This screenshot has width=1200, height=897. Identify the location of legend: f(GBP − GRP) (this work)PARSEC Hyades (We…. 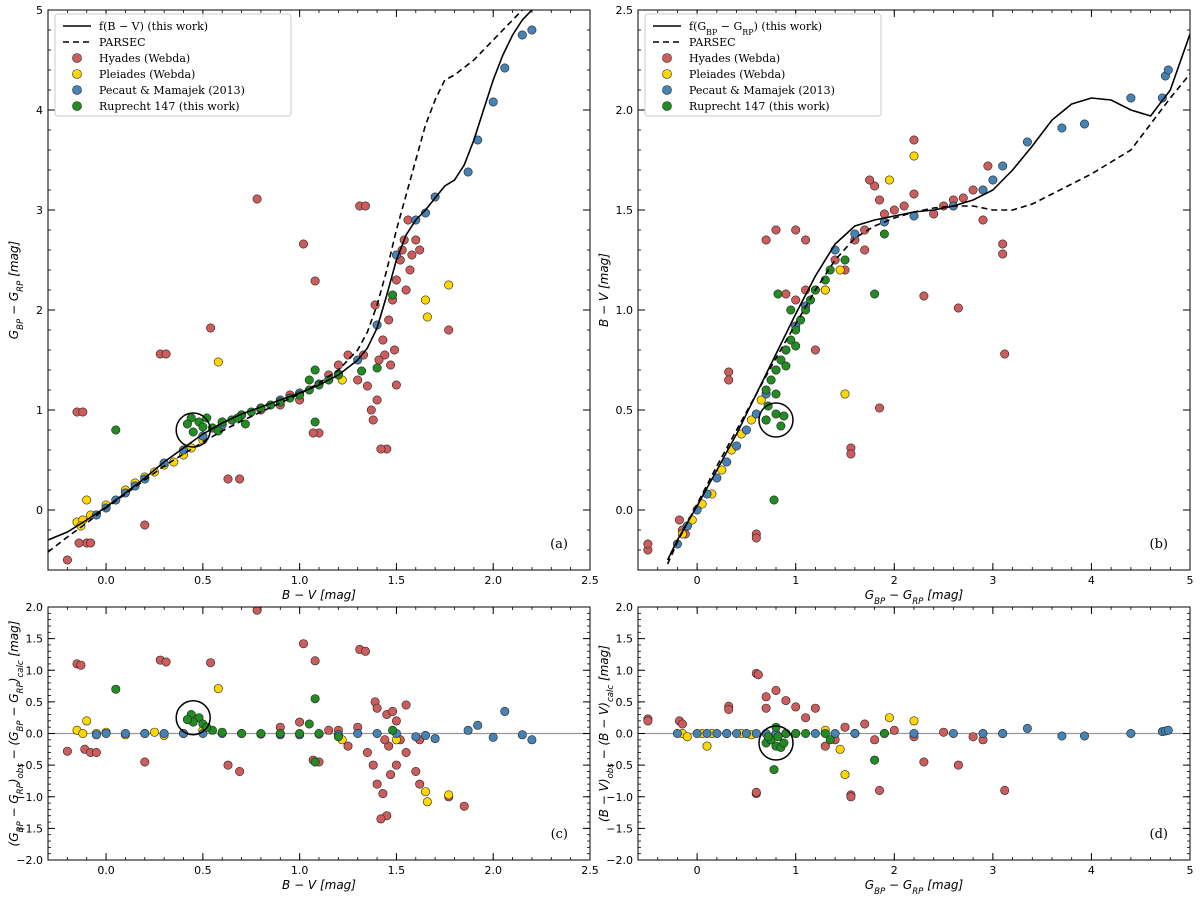
(763, 65).